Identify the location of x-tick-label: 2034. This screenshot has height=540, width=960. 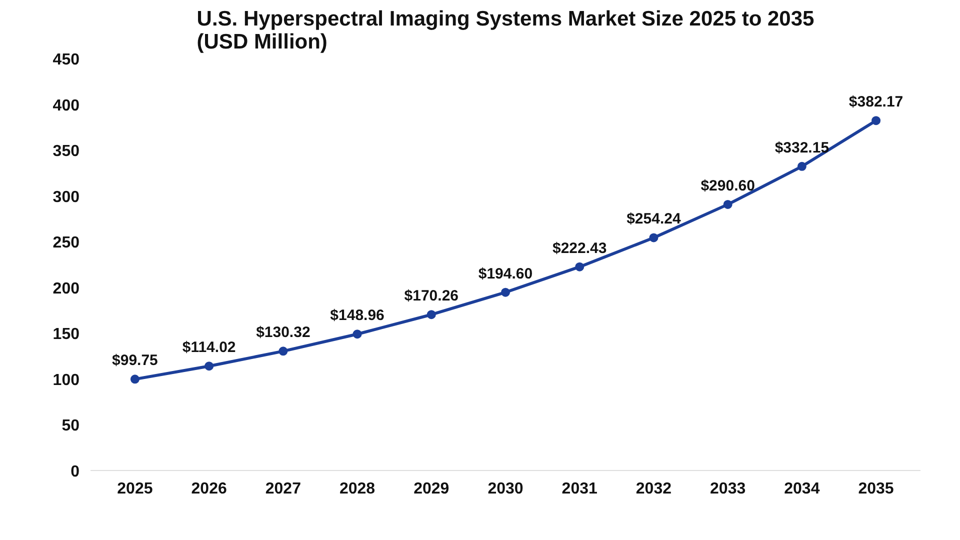
(802, 489).